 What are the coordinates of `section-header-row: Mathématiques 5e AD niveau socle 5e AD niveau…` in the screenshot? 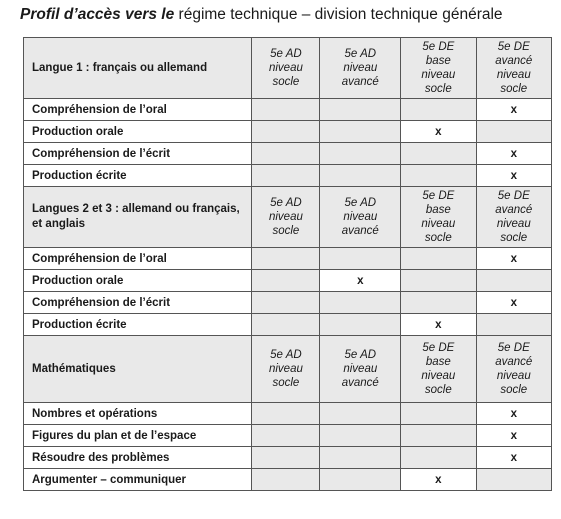 It's located at (287, 369).